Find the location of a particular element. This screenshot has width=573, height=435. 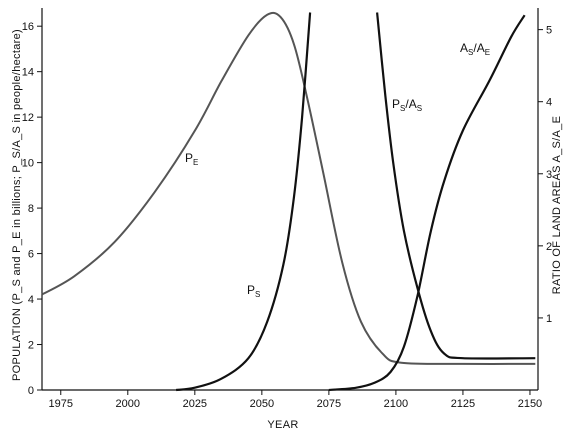

left-y-ticks: 0 2 4 6 8 10 12 14 16 is located at coordinates (32, 209).